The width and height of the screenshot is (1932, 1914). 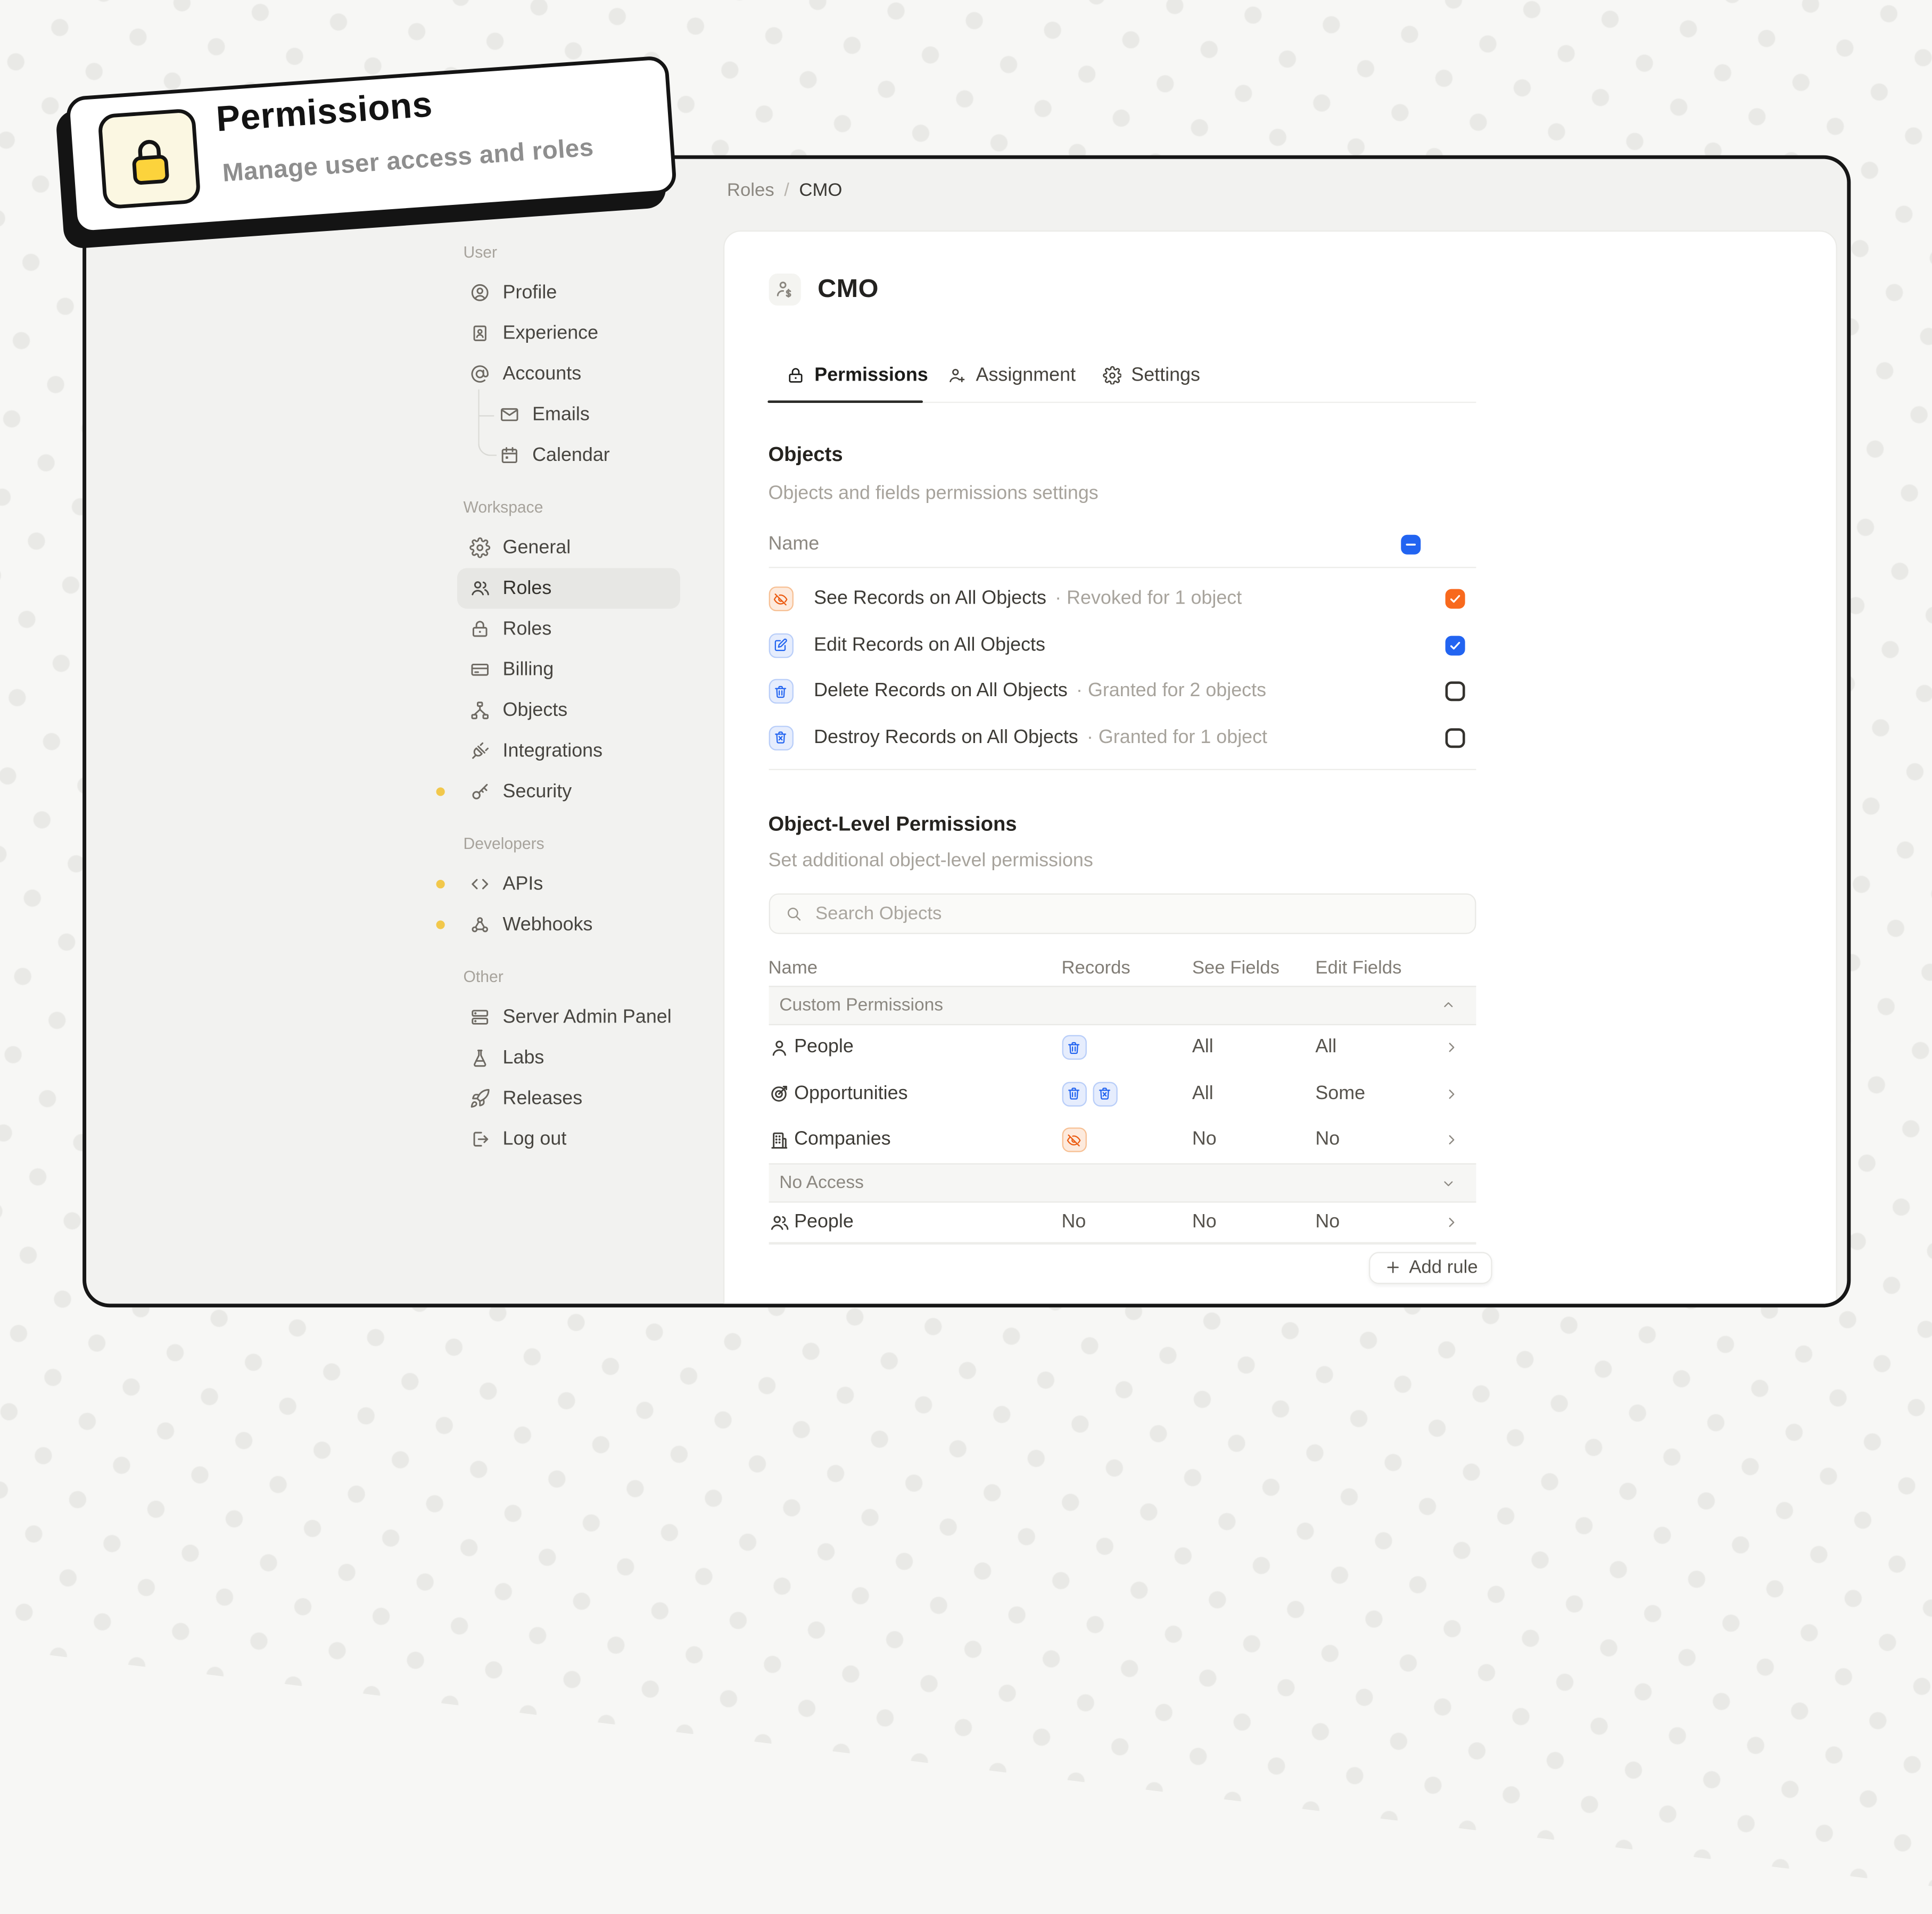 What do you see at coordinates (1136, 913) in the screenshot?
I see `search-input` at bounding box center [1136, 913].